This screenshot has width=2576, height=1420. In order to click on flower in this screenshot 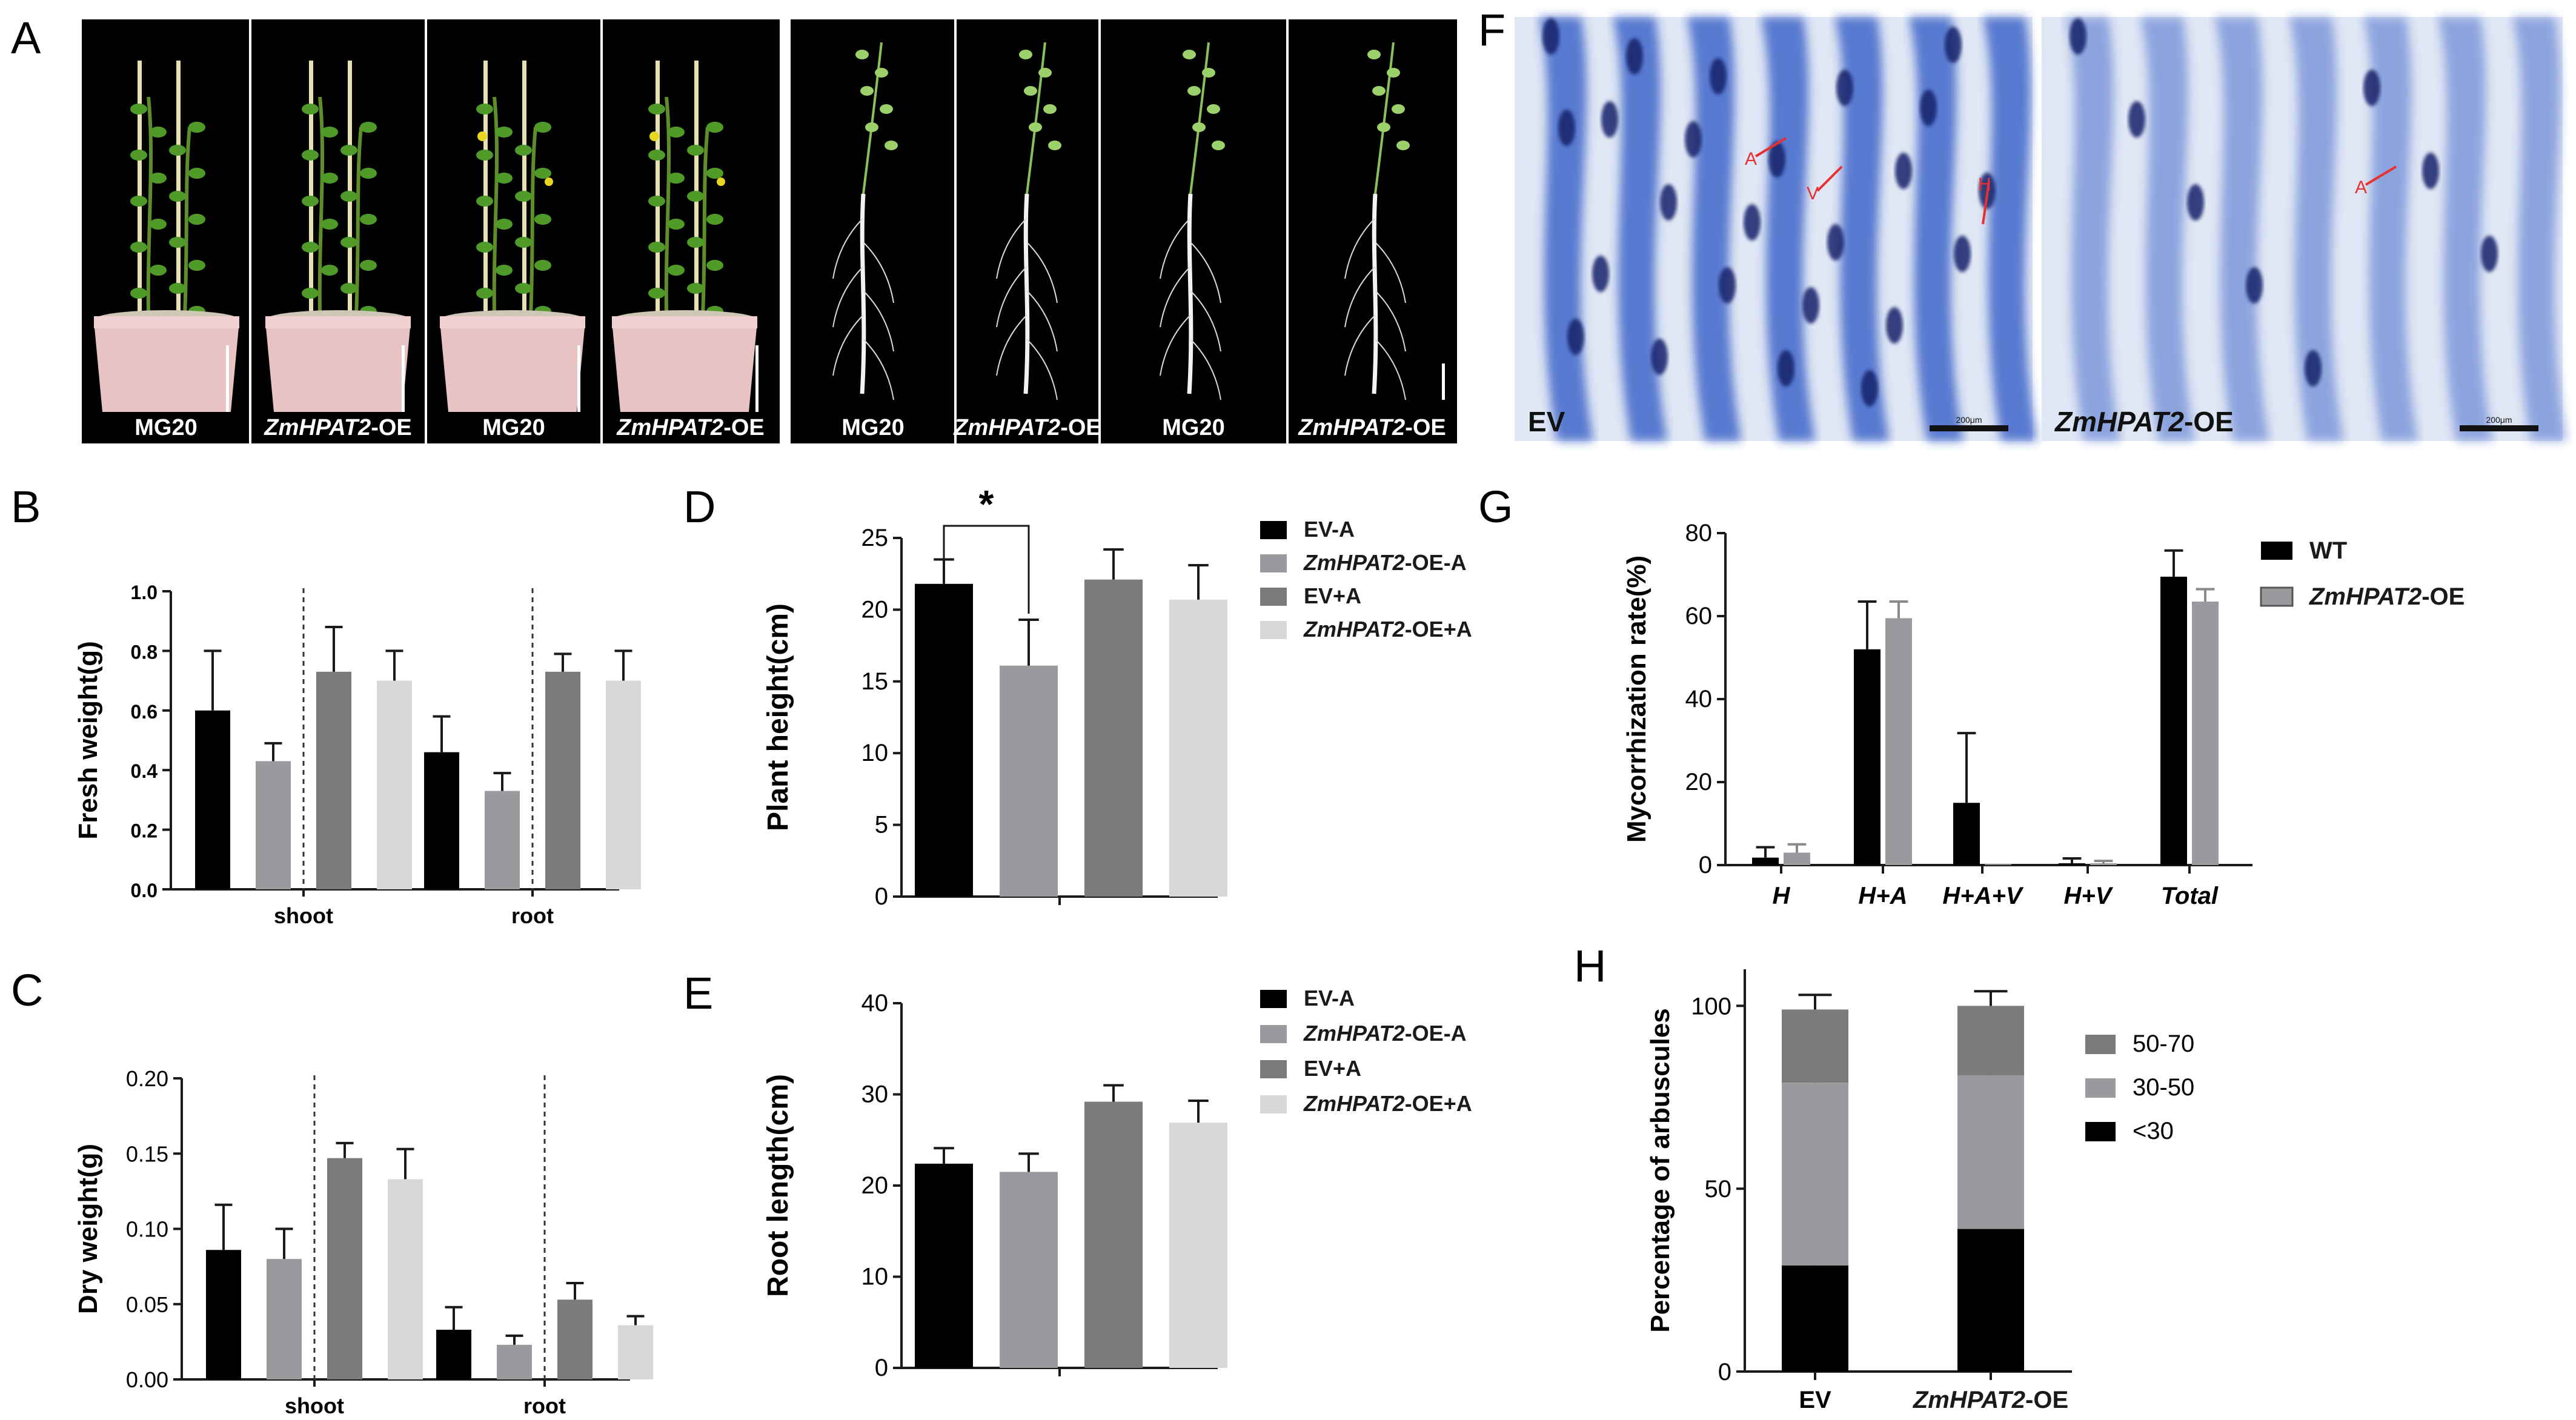, I will do `click(654, 136)`.